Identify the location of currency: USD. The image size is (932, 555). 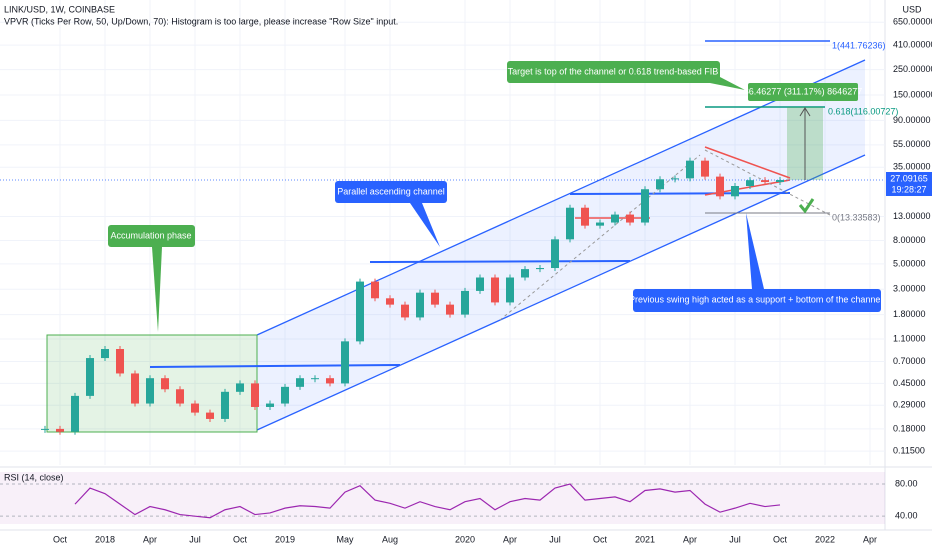
(912, 9).